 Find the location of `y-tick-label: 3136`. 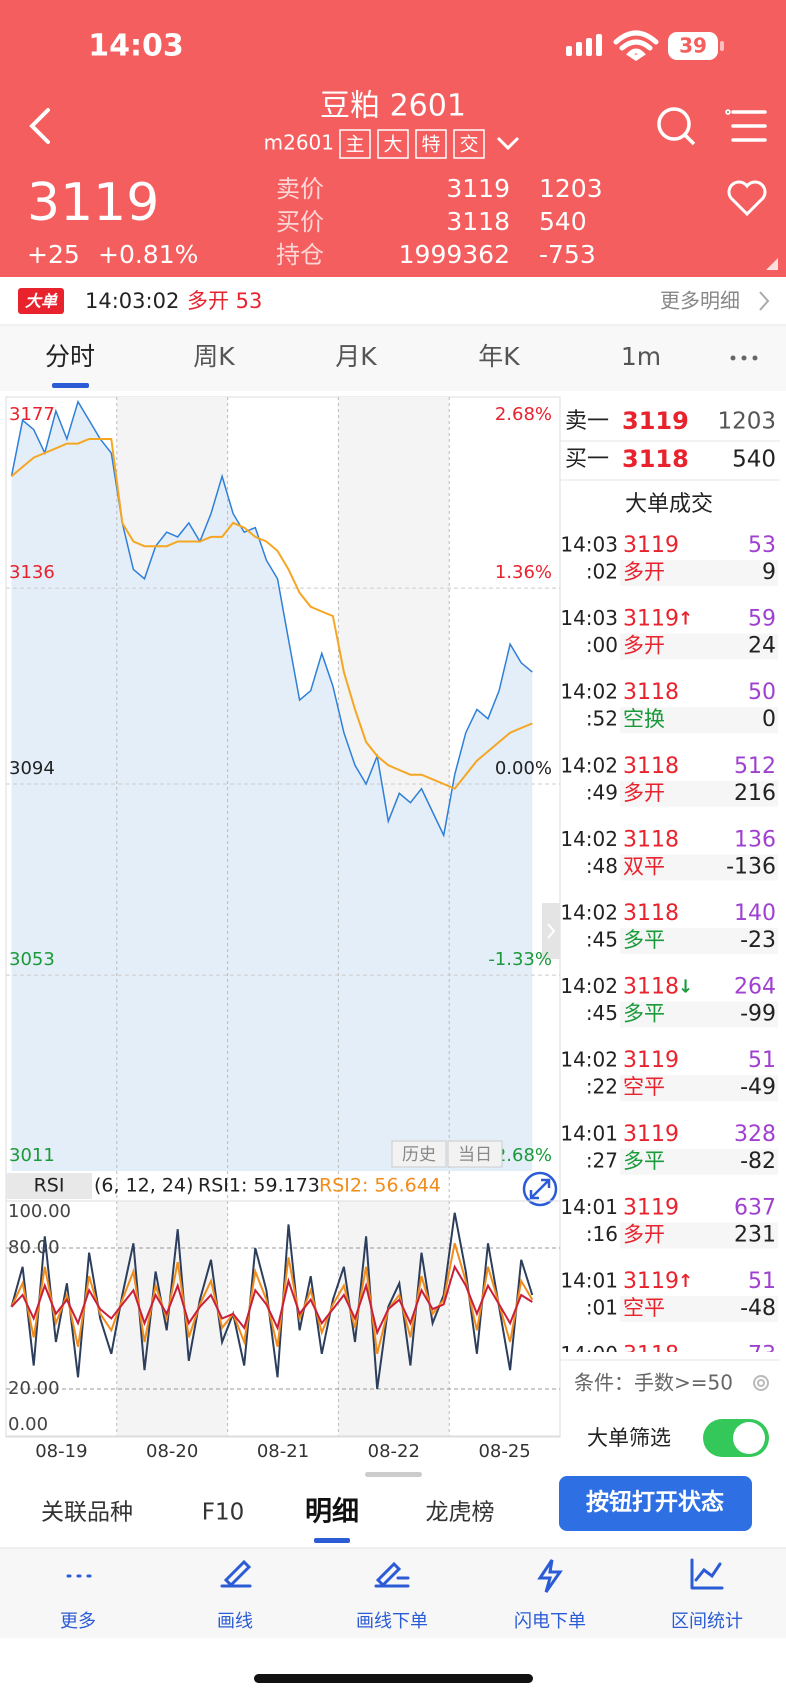

y-tick-label: 3136 is located at coordinates (32, 572).